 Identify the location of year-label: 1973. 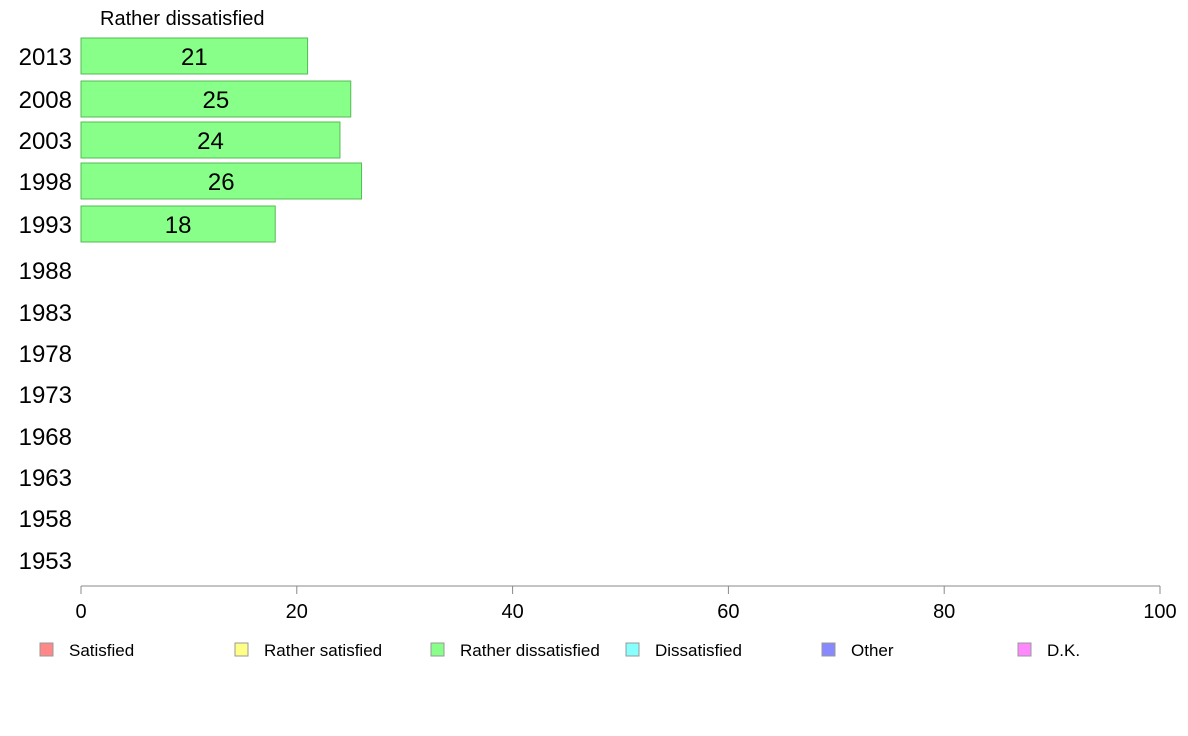
(45, 395).